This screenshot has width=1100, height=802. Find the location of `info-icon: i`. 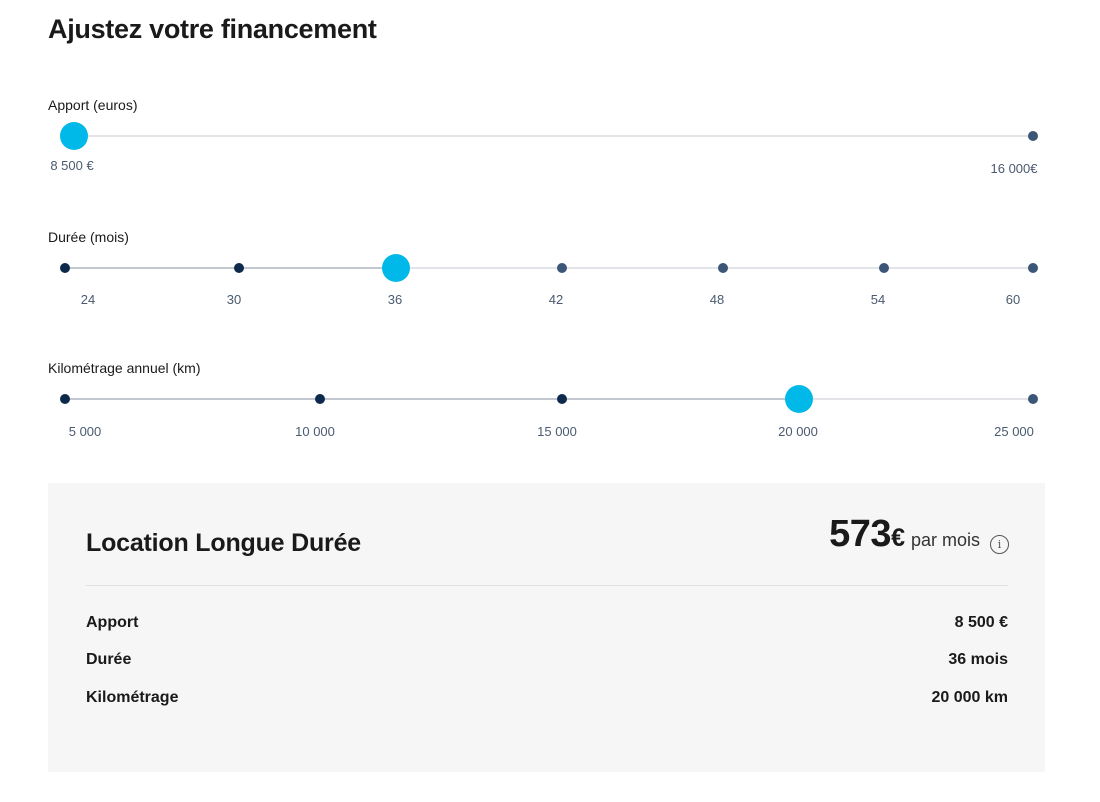

info-icon: i is located at coordinates (999, 544).